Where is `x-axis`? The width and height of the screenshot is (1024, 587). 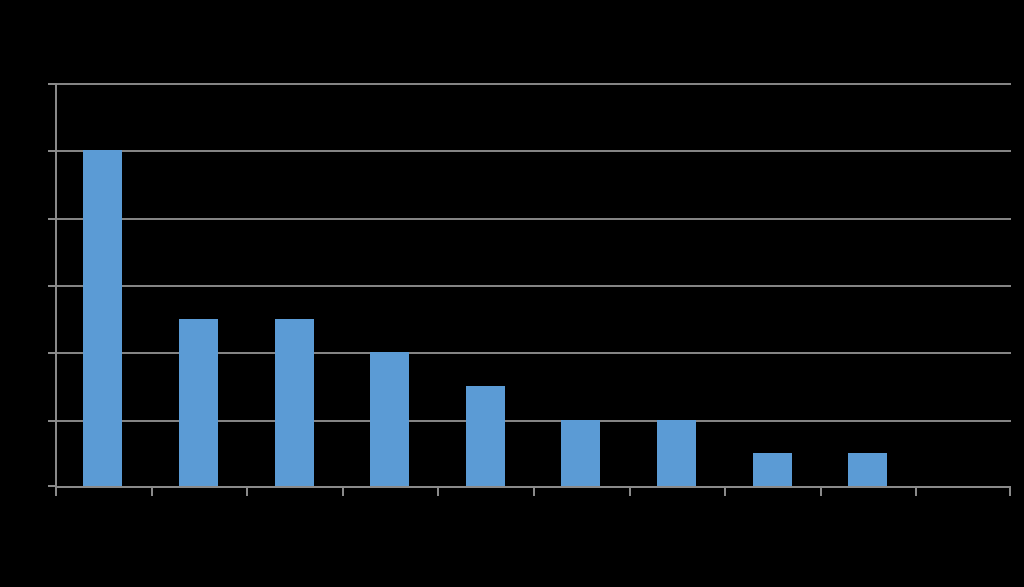
x-axis is located at coordinates (533, 487).